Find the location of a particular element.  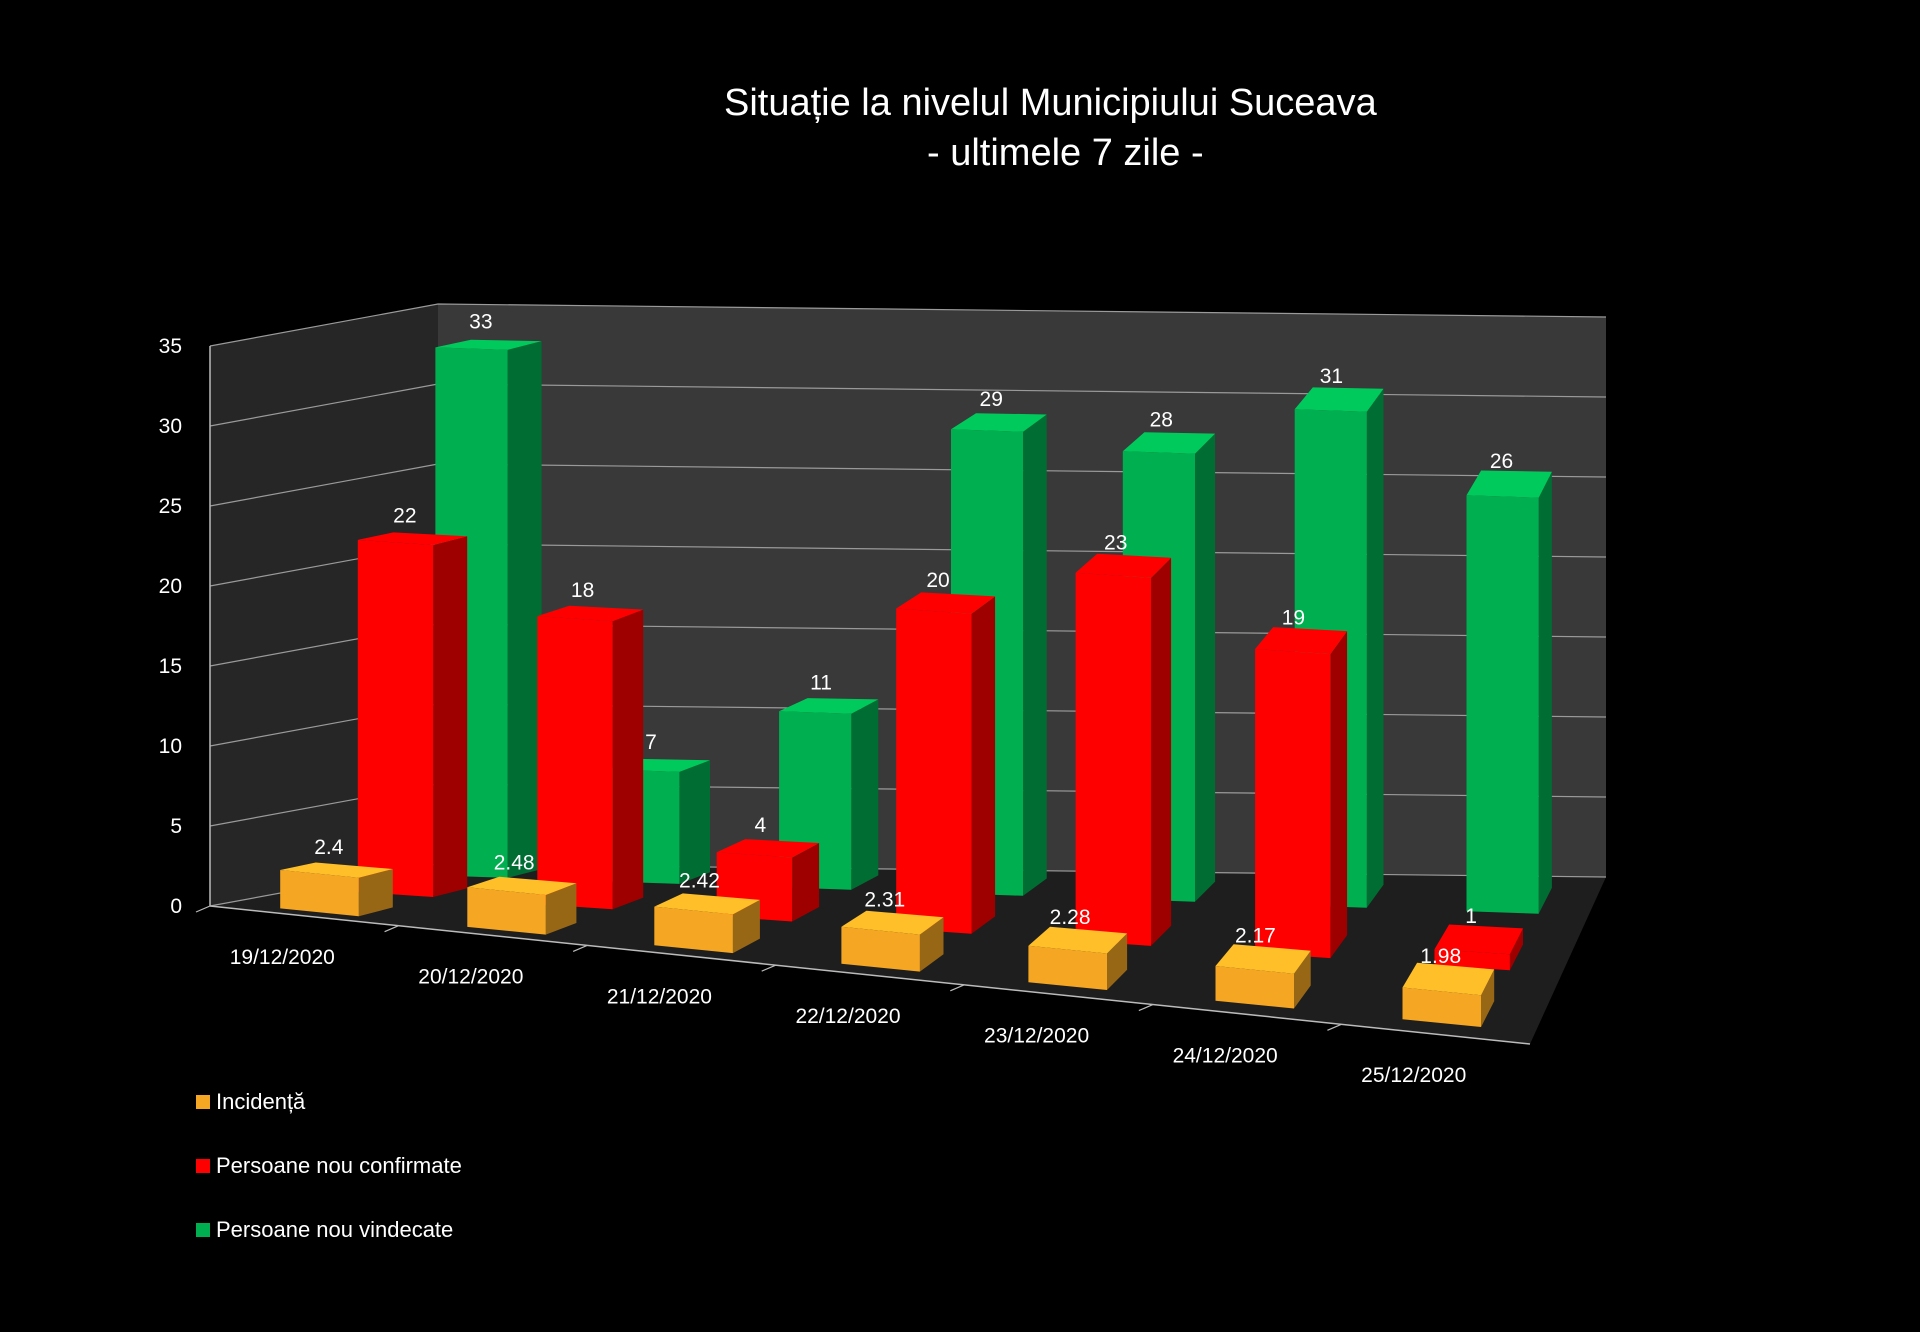

data-label: 2.31 is located at coordinates (884, 899).